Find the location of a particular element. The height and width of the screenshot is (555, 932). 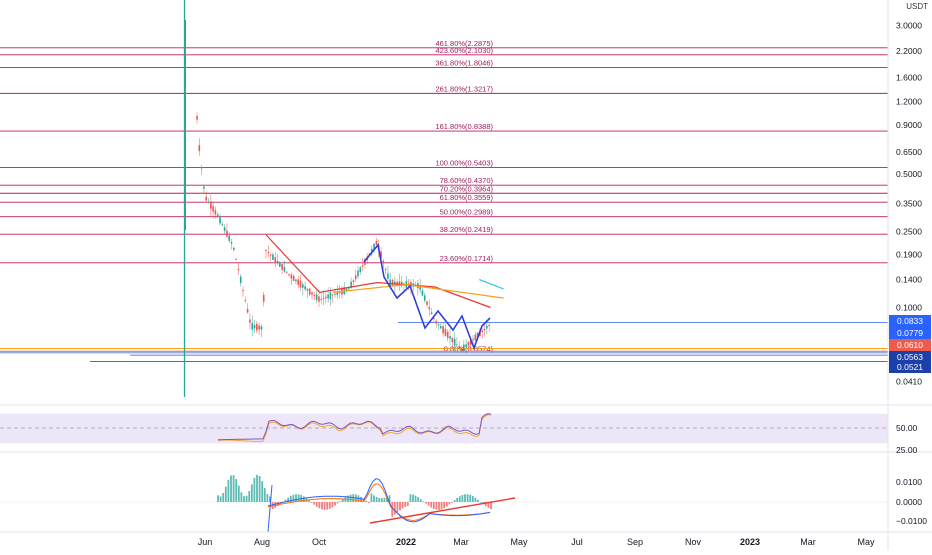

fib-label: 0.00%(0.0574) is located at coordinates (469, 349).